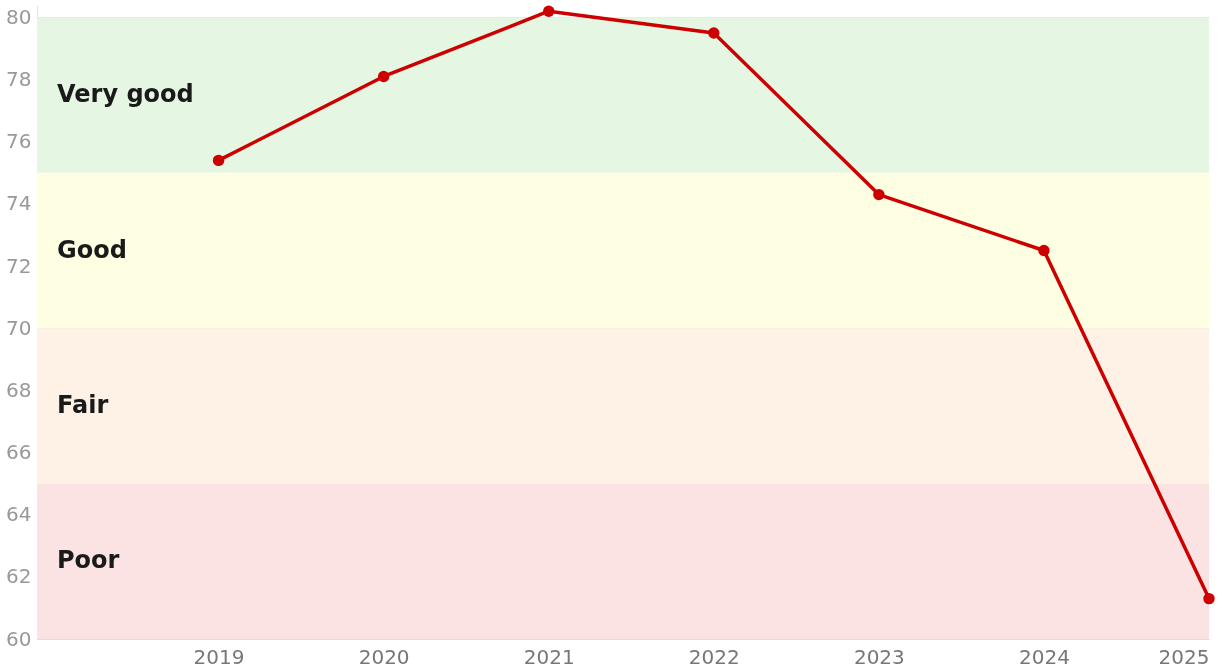 This screenshot has height=672, width=1220. I want to click on x-tick-label: 2025, so click(1184, 656).